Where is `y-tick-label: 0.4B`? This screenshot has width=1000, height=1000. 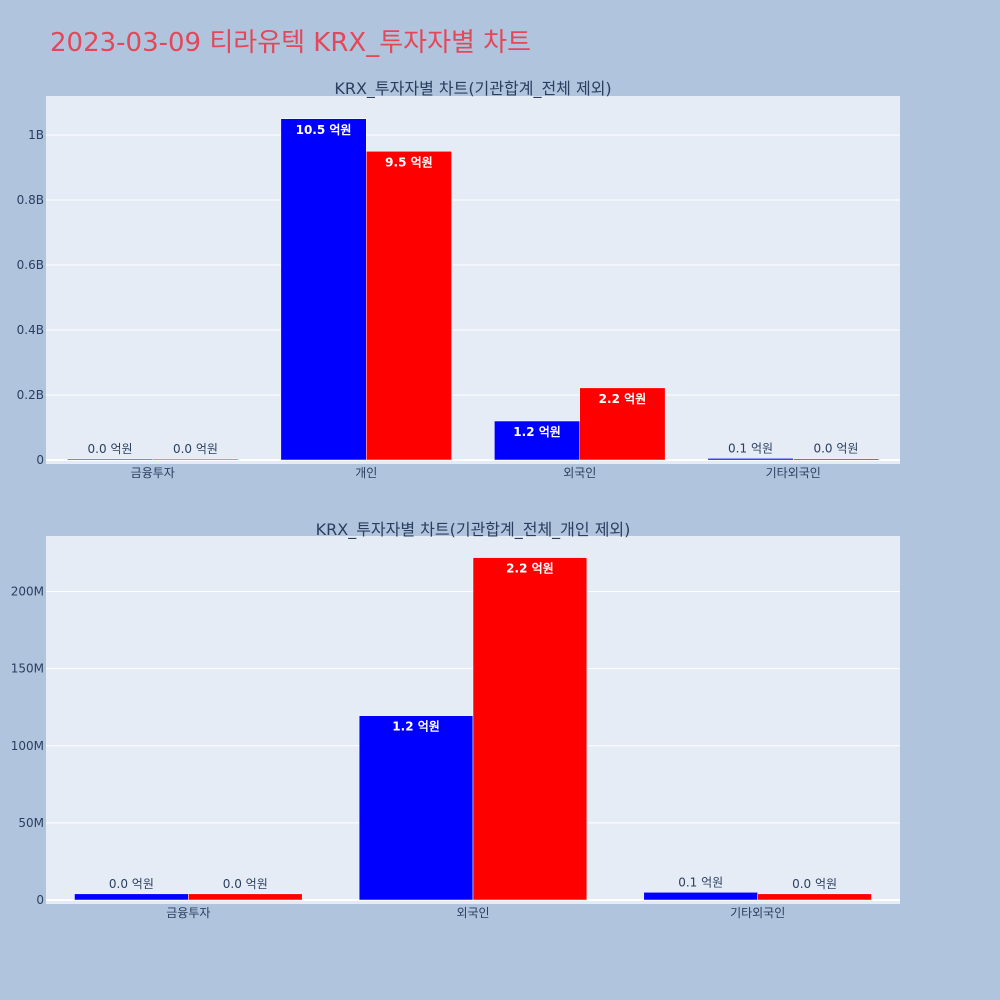 y-tick-label: 0.4B is located at coordinates (30, 330).